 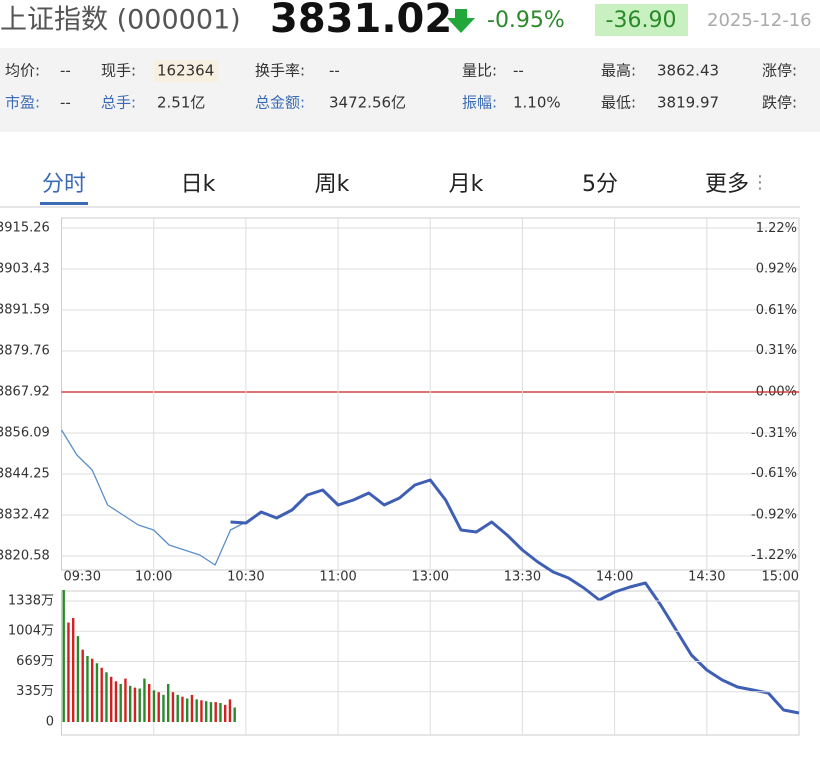 What do you see at coordinates (774, 515) in the screenshot?
I see `y2-tick-label: -0.92%` at bounding box center [774, 515].